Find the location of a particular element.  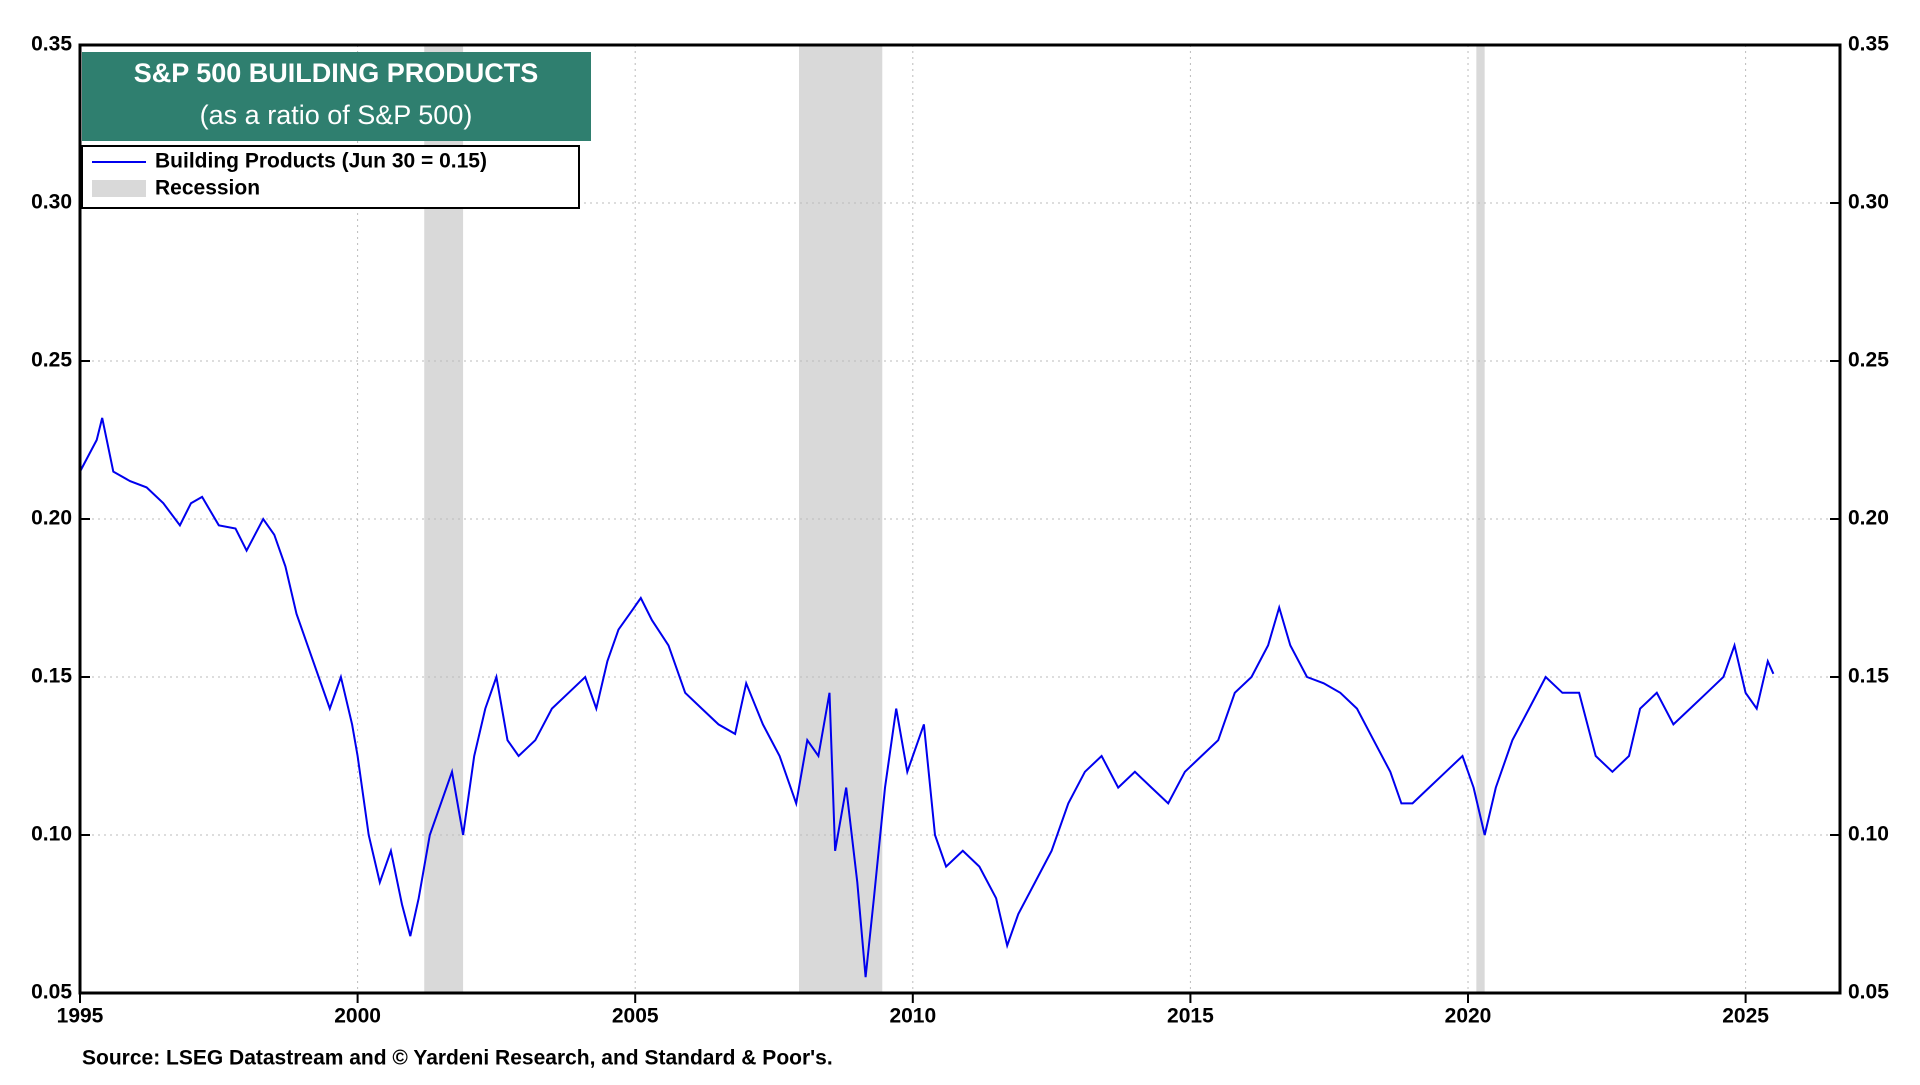

x-tick-label: 2015 is located at coordinates (1190, 1016).